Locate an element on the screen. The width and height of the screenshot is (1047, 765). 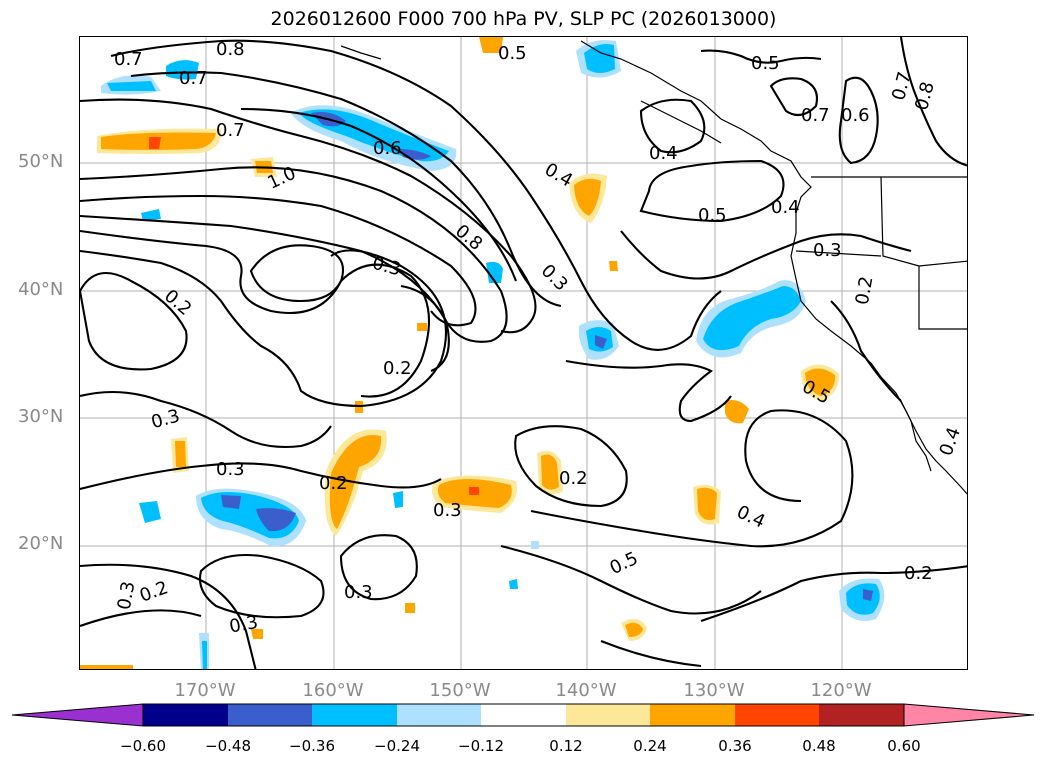
colorbar-tick-label: 0.12 is located at coordinates (566, 746).